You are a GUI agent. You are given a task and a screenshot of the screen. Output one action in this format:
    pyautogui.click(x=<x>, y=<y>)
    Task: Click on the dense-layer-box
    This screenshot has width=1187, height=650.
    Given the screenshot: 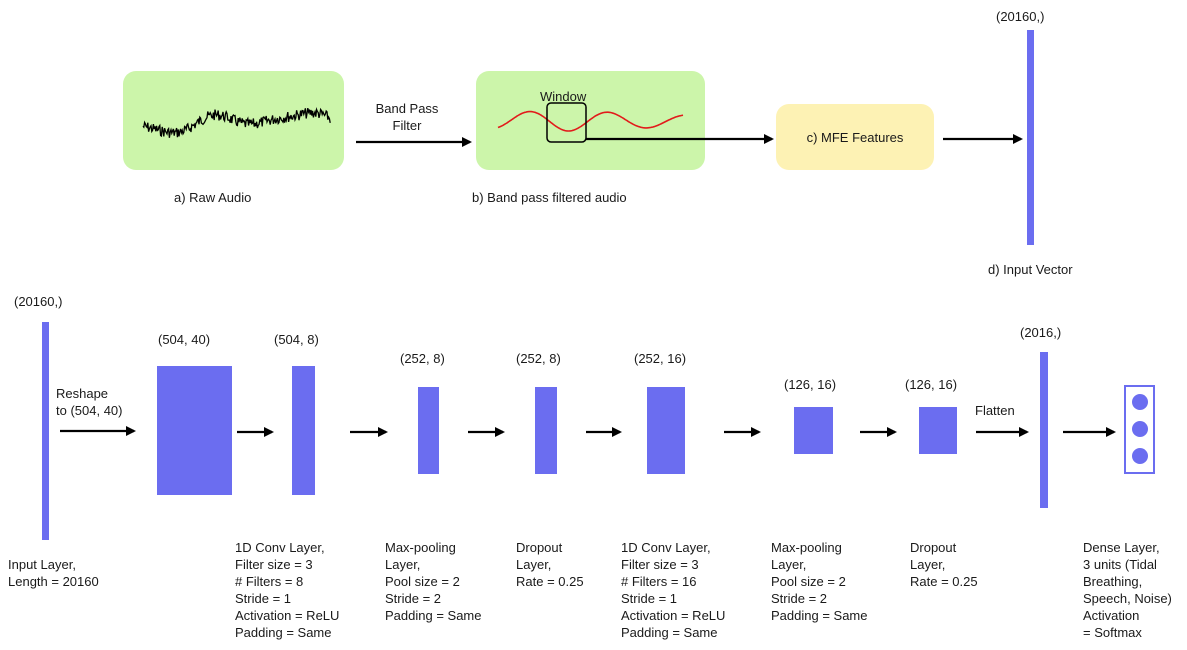 What is the action you would take?
    pyautogui.click(x=1139, y=429)
    